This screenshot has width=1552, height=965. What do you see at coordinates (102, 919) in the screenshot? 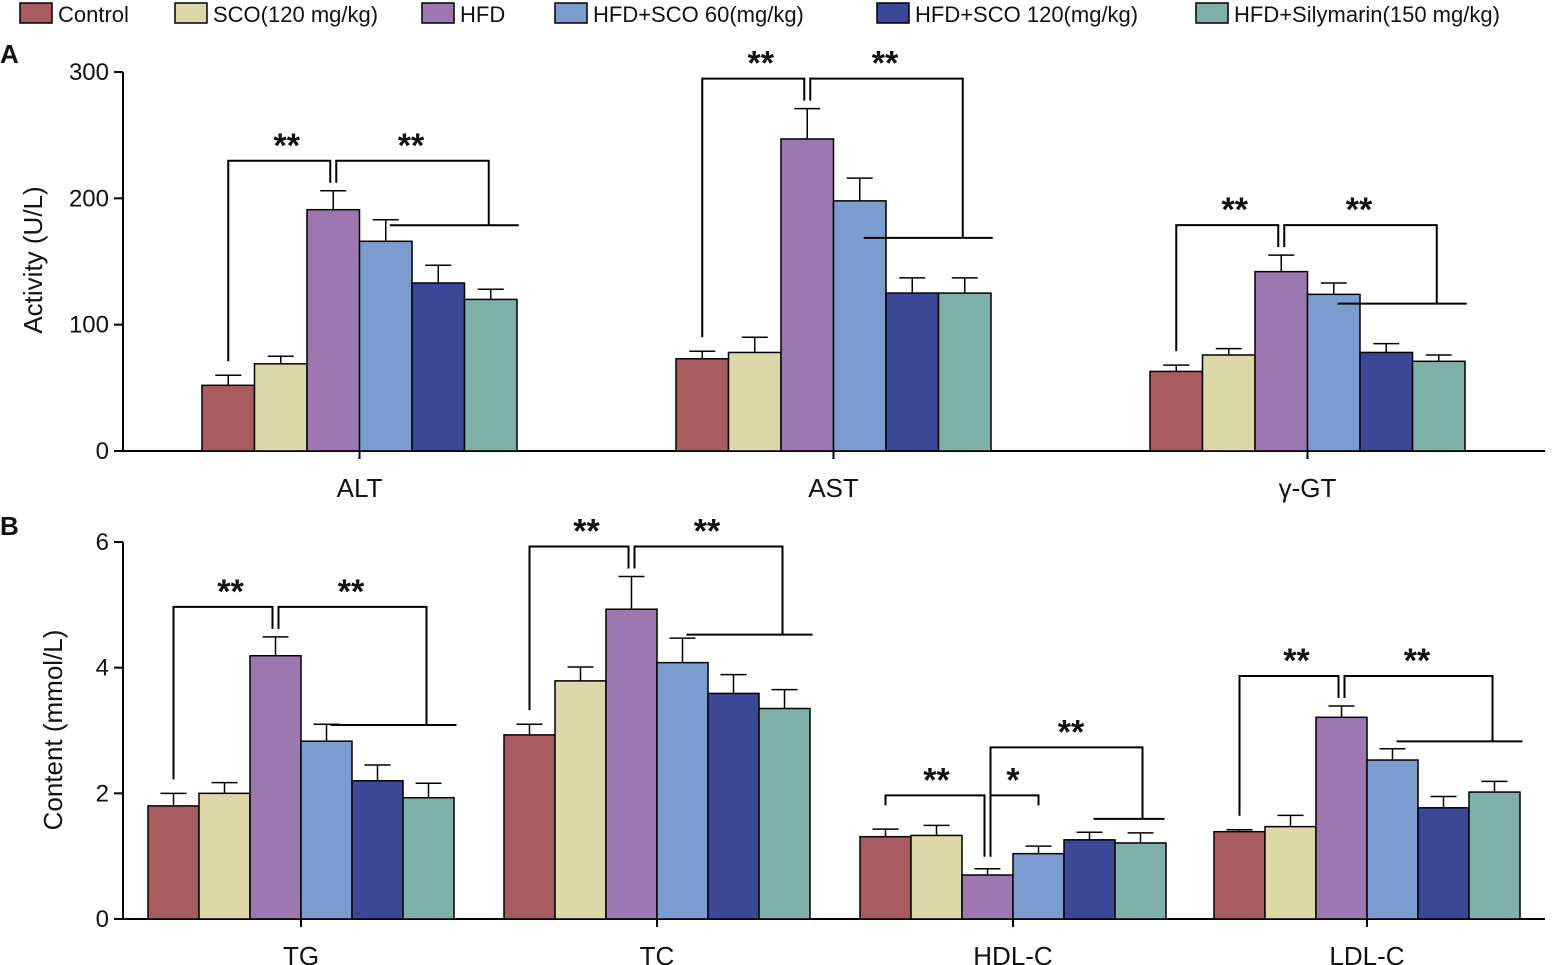
I see `panel-b-y-tick-label: 0` at bounding box center [102, 919].